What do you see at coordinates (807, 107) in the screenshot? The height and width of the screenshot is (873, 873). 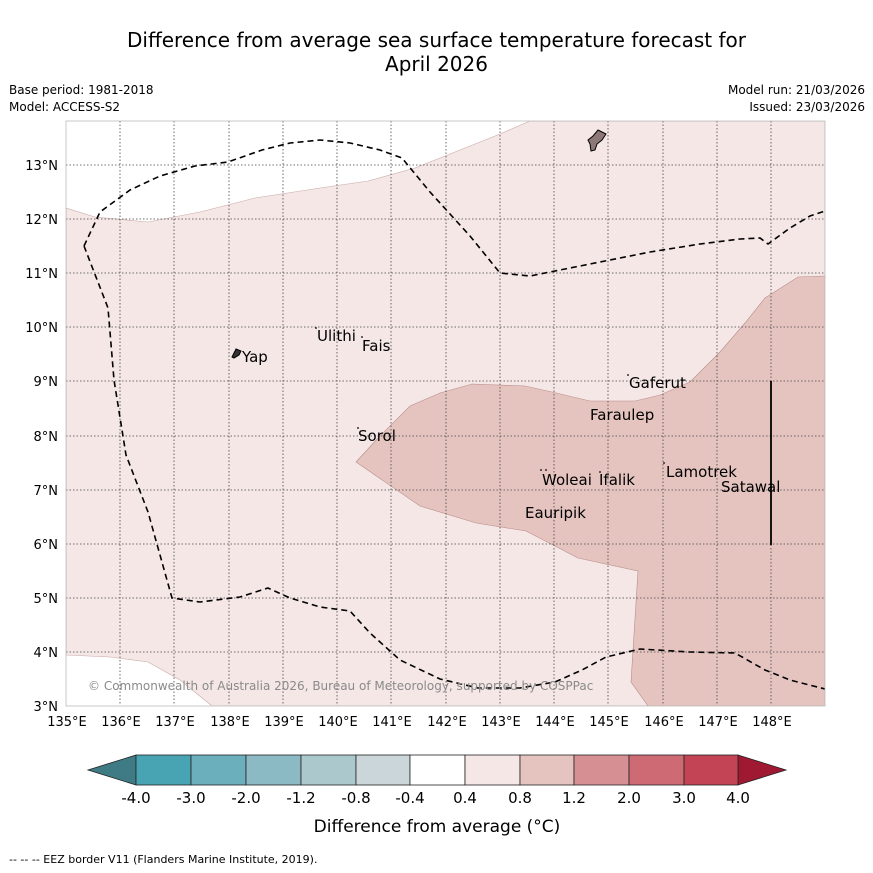 I see `issued-date: Issued: 23/03/2026` at bounding box center [807, 107].